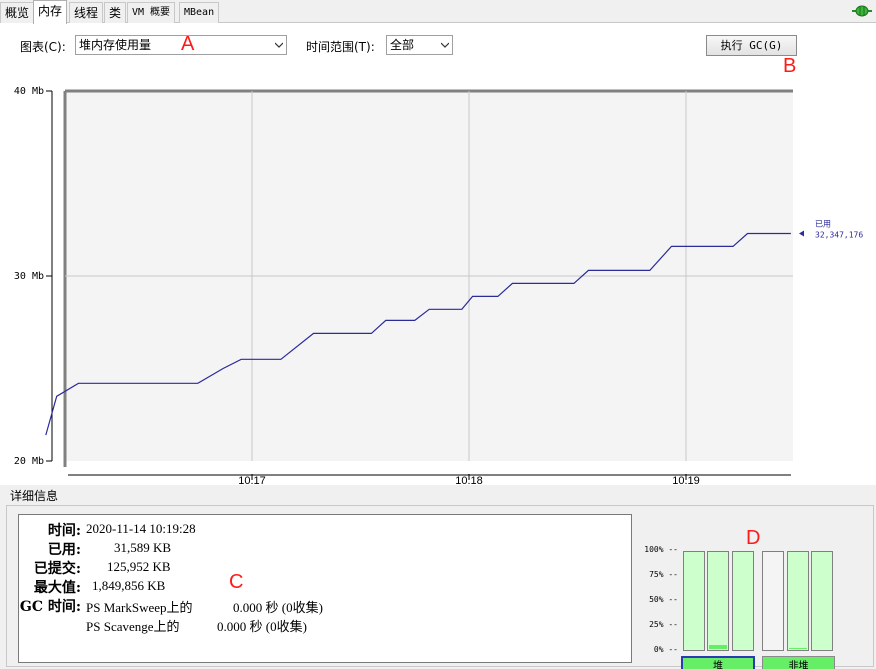 Image resolution: width=876 pixels, height=669 pixels. I want to click on pct-label-0: 0% --, so click(665, 649).